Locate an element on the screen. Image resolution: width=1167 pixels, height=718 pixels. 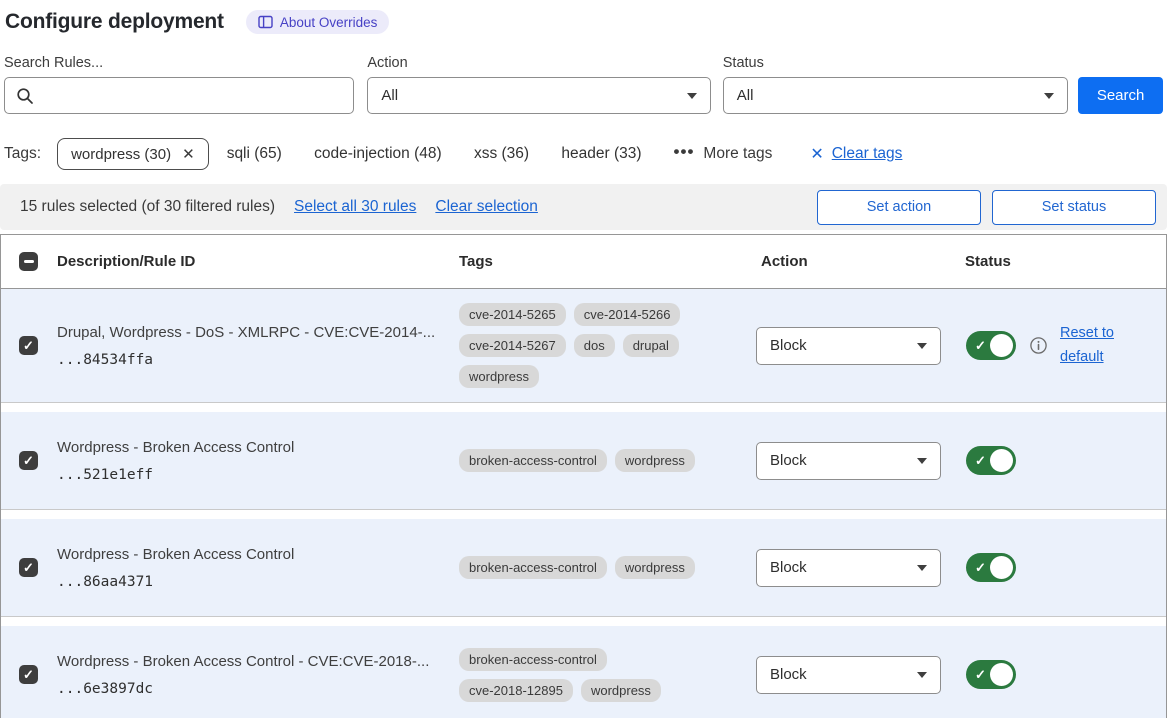
set-action-button: Set action is located at coordinates (899, 207).